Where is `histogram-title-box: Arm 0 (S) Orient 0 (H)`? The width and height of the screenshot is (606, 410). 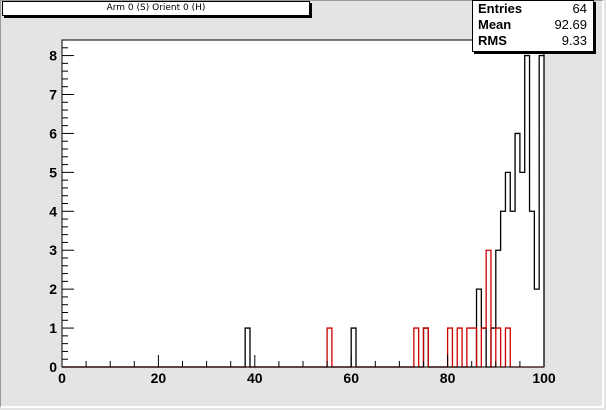
histogram-title-box: Arm 0 (S) Orient 0 (H) is located at coordinates (156, 8).